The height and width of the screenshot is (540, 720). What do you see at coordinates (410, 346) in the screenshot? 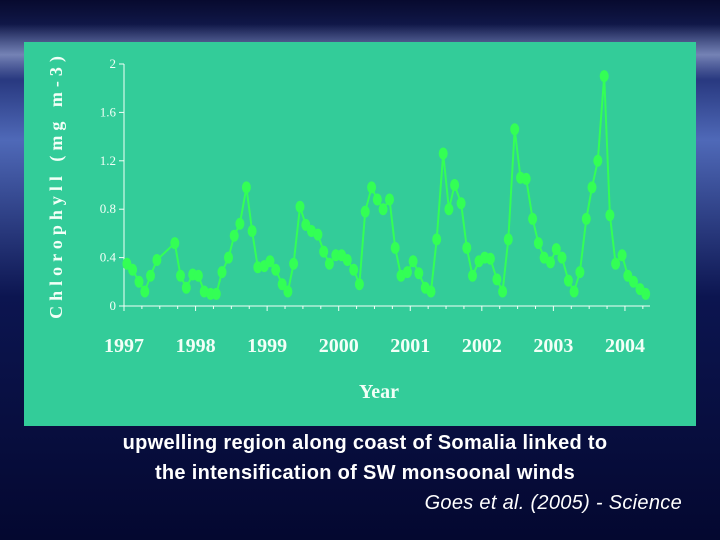
I see `x-tick-label: 2001` at bounding box center [410, 346].